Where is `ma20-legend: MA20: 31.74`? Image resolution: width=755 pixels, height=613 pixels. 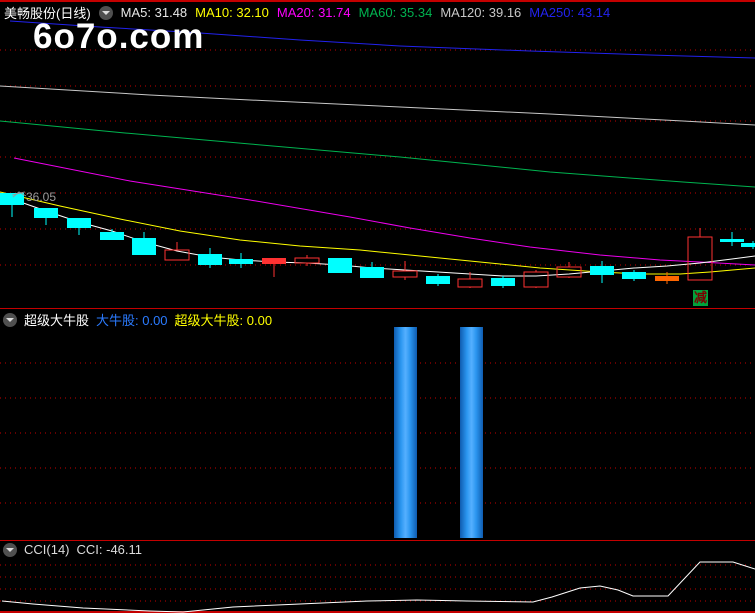
ma20-legend: MA20: 31.74 is located at coordinates (313, 12).